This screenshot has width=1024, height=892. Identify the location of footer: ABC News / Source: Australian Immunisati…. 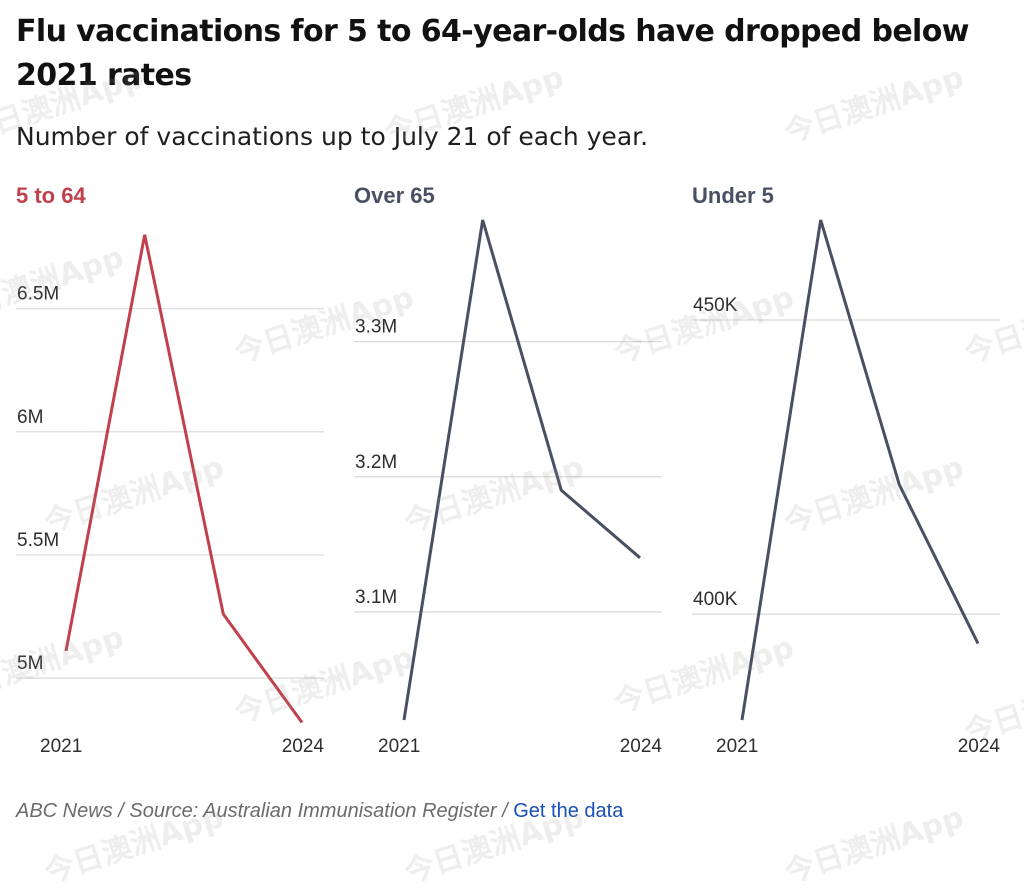
(319, 811).